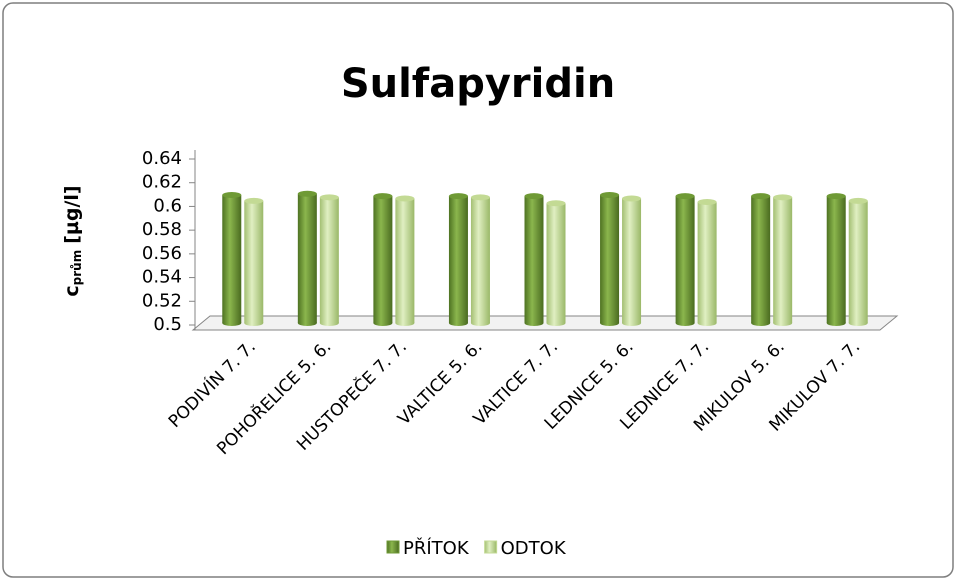 This screenshot has width=957, height=581. Describe the element at coordinates (534, 548) in the screenshot. I see `legend-label: ODTOK` at that location.